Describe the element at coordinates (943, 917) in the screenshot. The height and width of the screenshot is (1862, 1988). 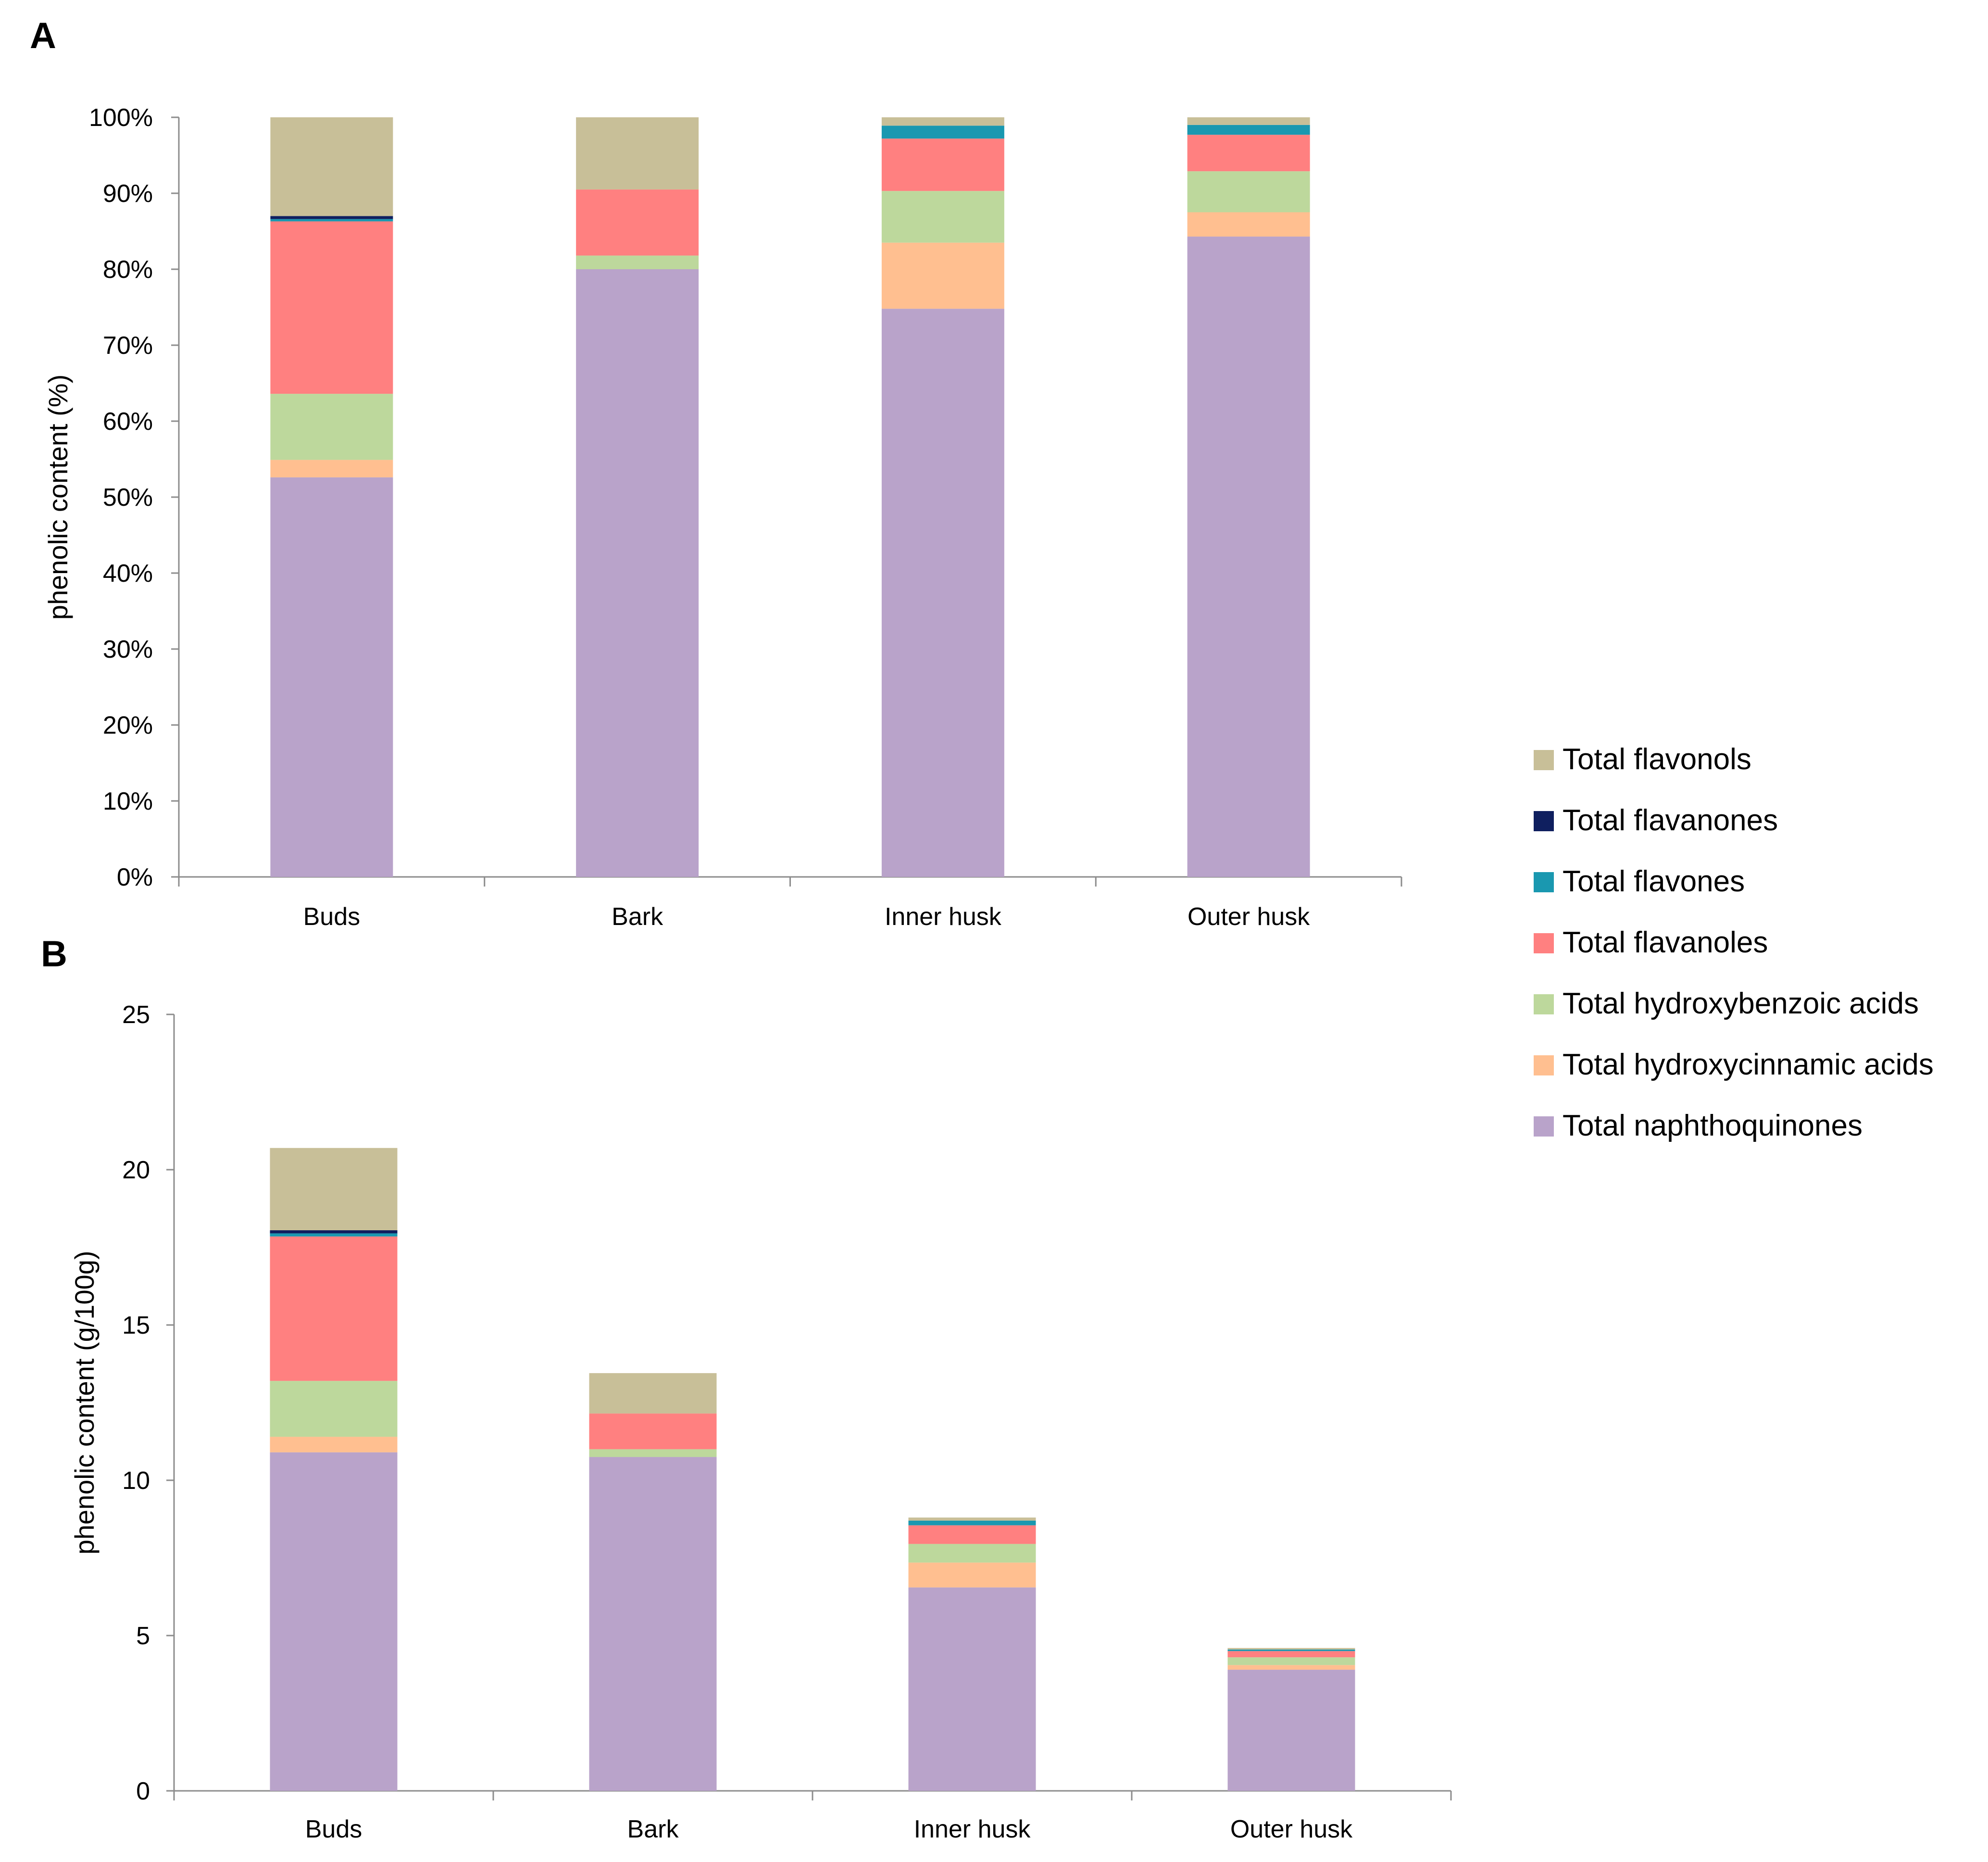
I see `x-tick-label-a-inner-husk: Inner husk` at that location.